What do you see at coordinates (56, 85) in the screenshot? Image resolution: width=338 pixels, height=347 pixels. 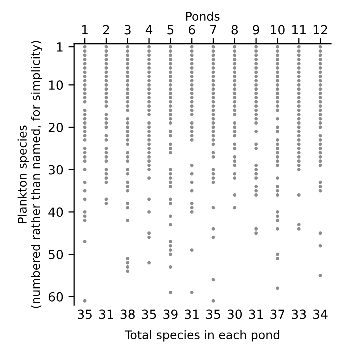 I see `y-tick-label: 10` at bounding box center [56, 85].